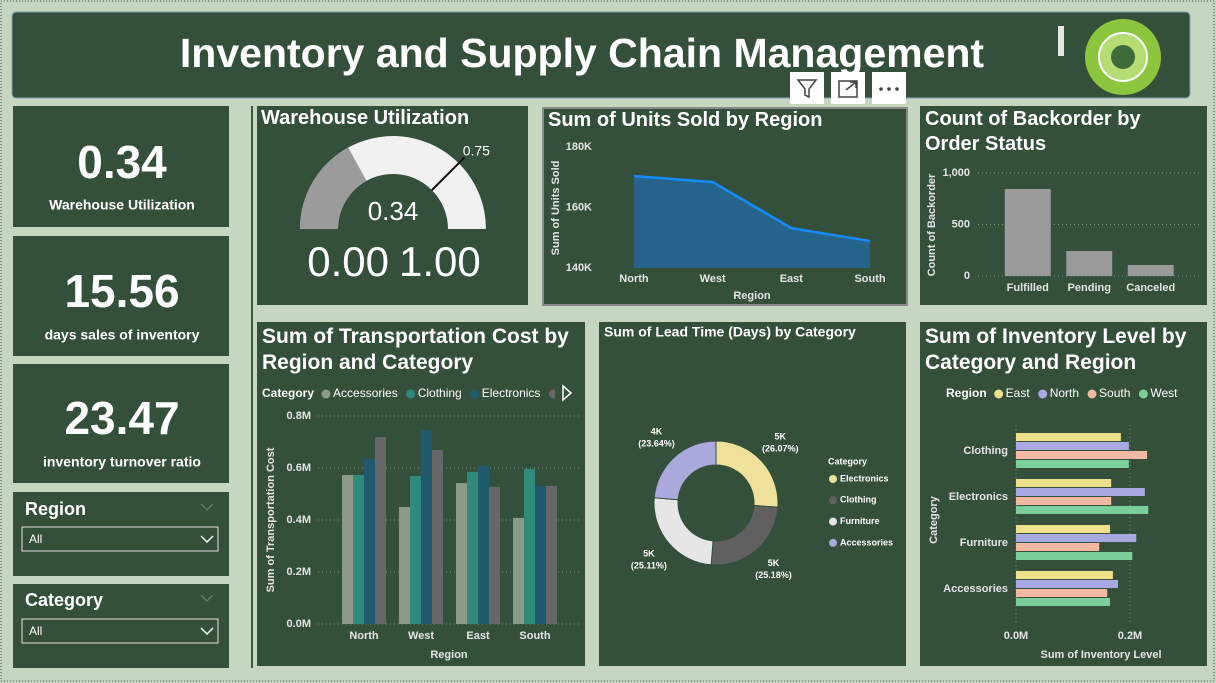  What do you see at coordinates (299, 624) in the screenshot?
I see `y-tick-label: 0.0M` at bounding box center [299, 624].